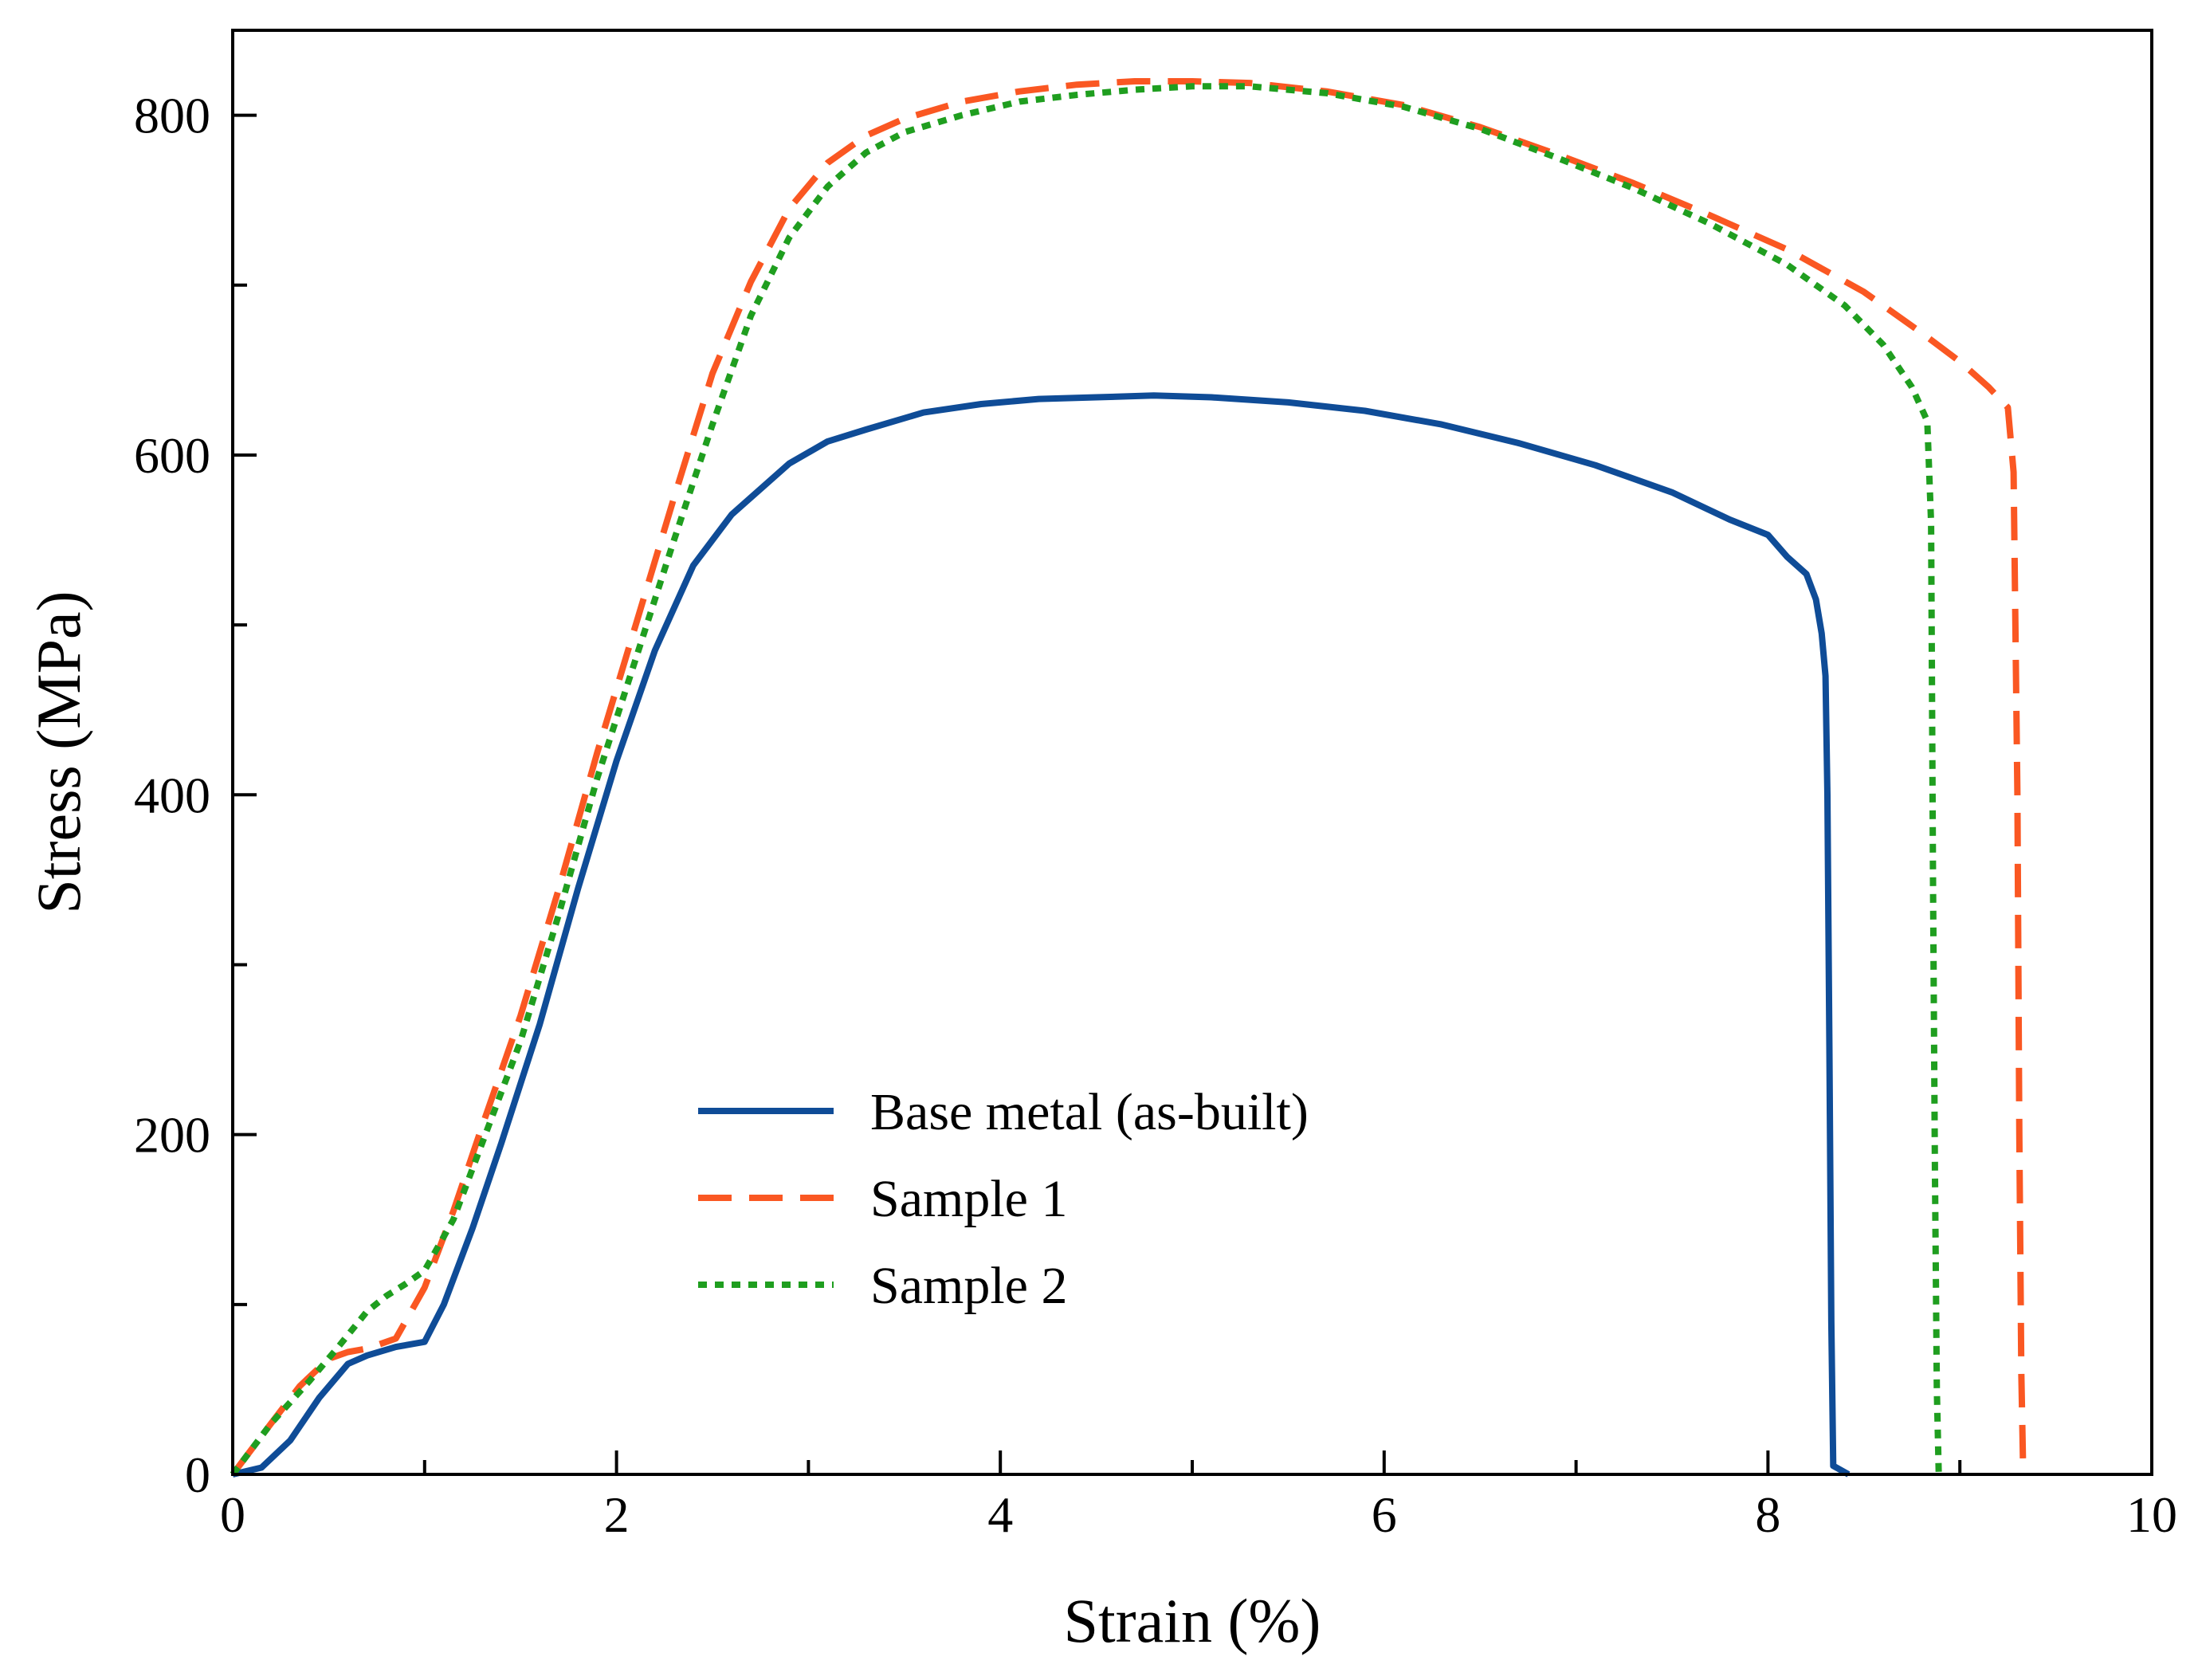 The width and height of the screenshot is (2198, 1680). What do you see at coordinates (172, 456) in the screenshot?
I see `y-tick-label: 600` at bounding box center [172, 456].